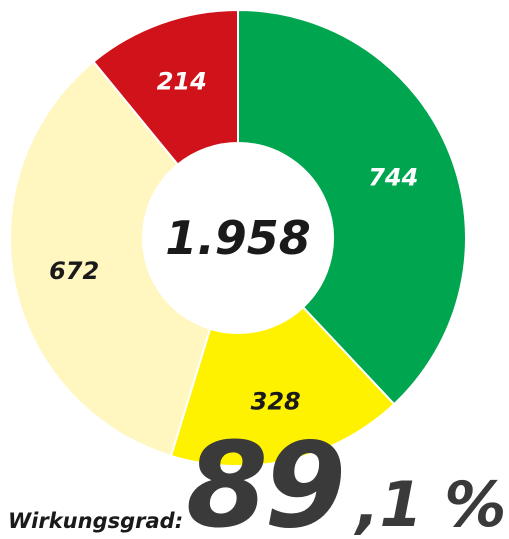  I want to click on donut-hole, so click(238, 238).